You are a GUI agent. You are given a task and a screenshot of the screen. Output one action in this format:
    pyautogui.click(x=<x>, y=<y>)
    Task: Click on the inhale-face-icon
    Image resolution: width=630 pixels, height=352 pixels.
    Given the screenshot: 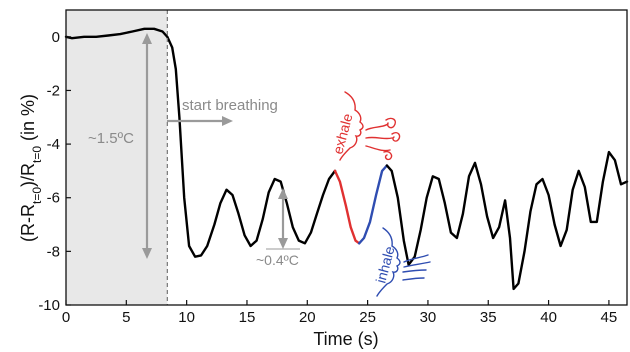 What is the action you would take?
    pyautogui.click(x=403, y=262)
    